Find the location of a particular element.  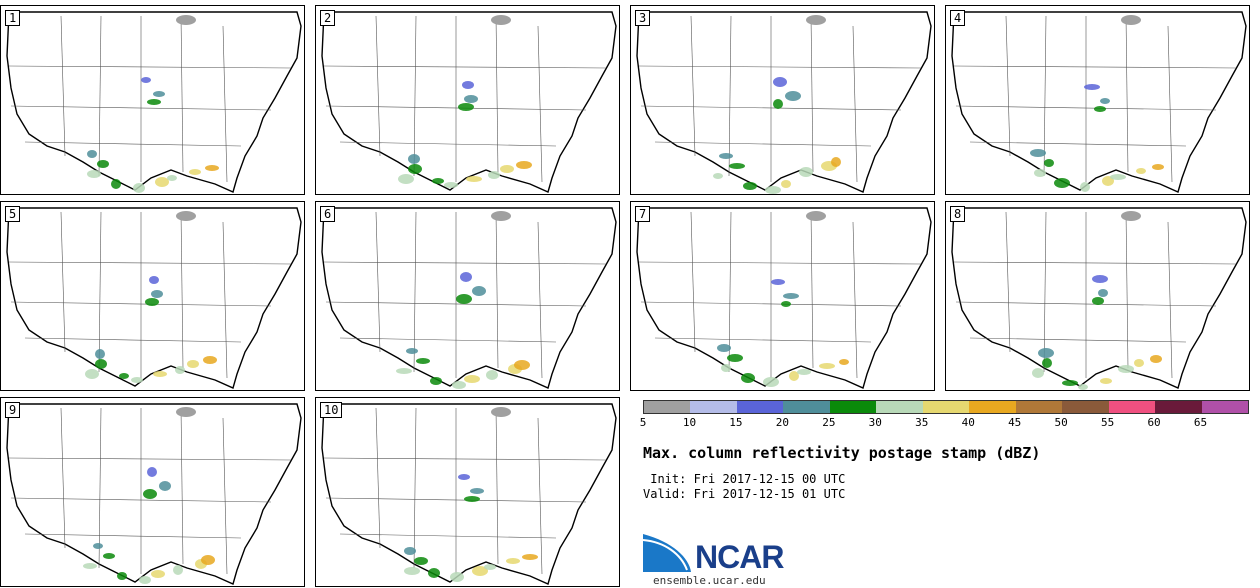

site-url: ensemble.ucar.edu is located at coordinates (709, 580).